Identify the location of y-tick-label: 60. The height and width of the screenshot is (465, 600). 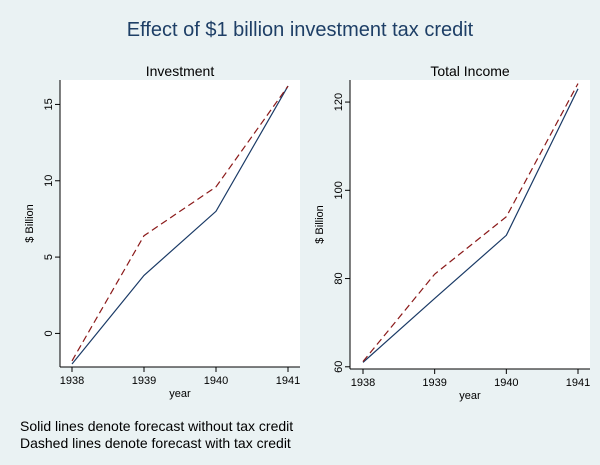
(339, 367).